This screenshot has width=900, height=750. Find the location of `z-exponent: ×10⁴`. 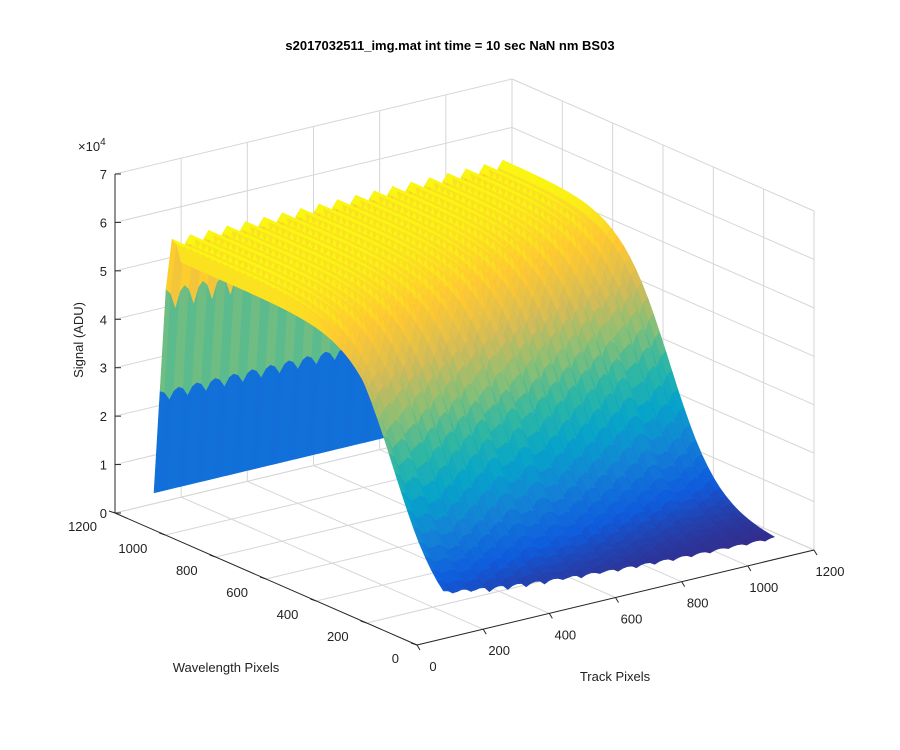

z-exponent: ×10⁴ is located at coordinates (92, 145).